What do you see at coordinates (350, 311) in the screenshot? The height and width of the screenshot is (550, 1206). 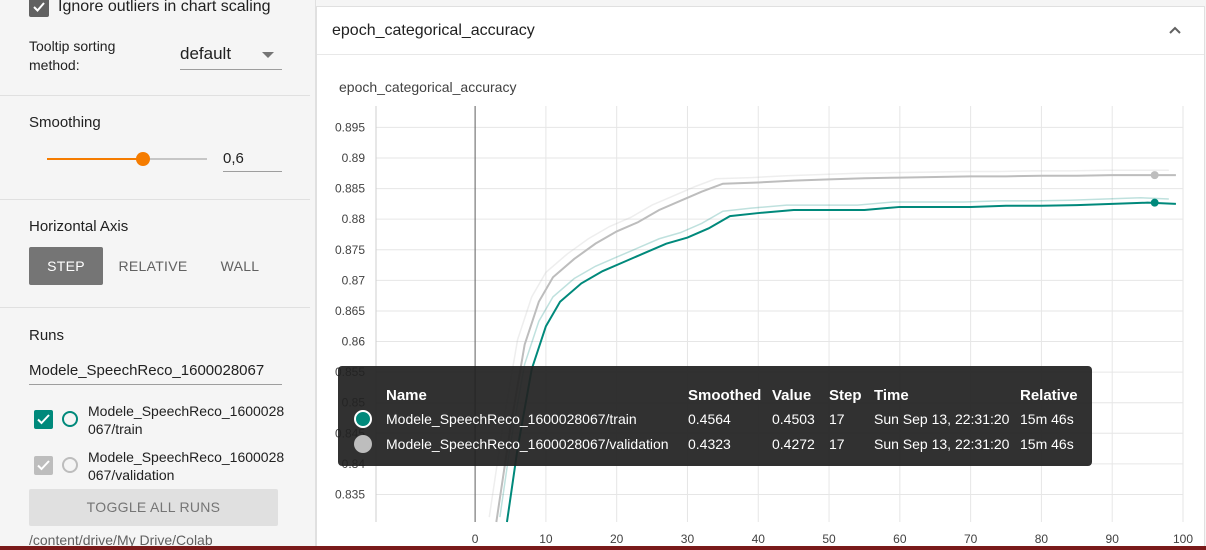 I see `y-tick-label: 0.865` at bounding box center [350, 311].